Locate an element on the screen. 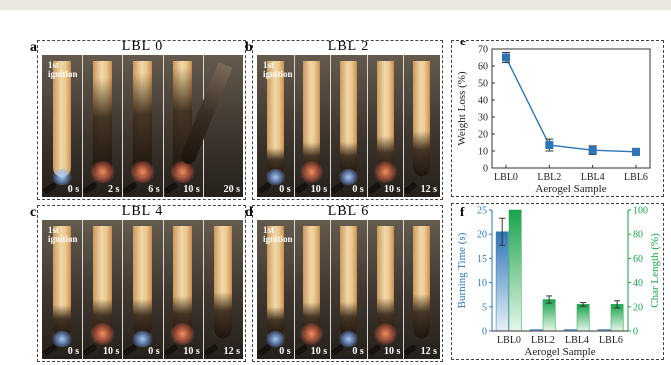  y2-axis-label: Char Length (%) is located at coordinates (655, 270).